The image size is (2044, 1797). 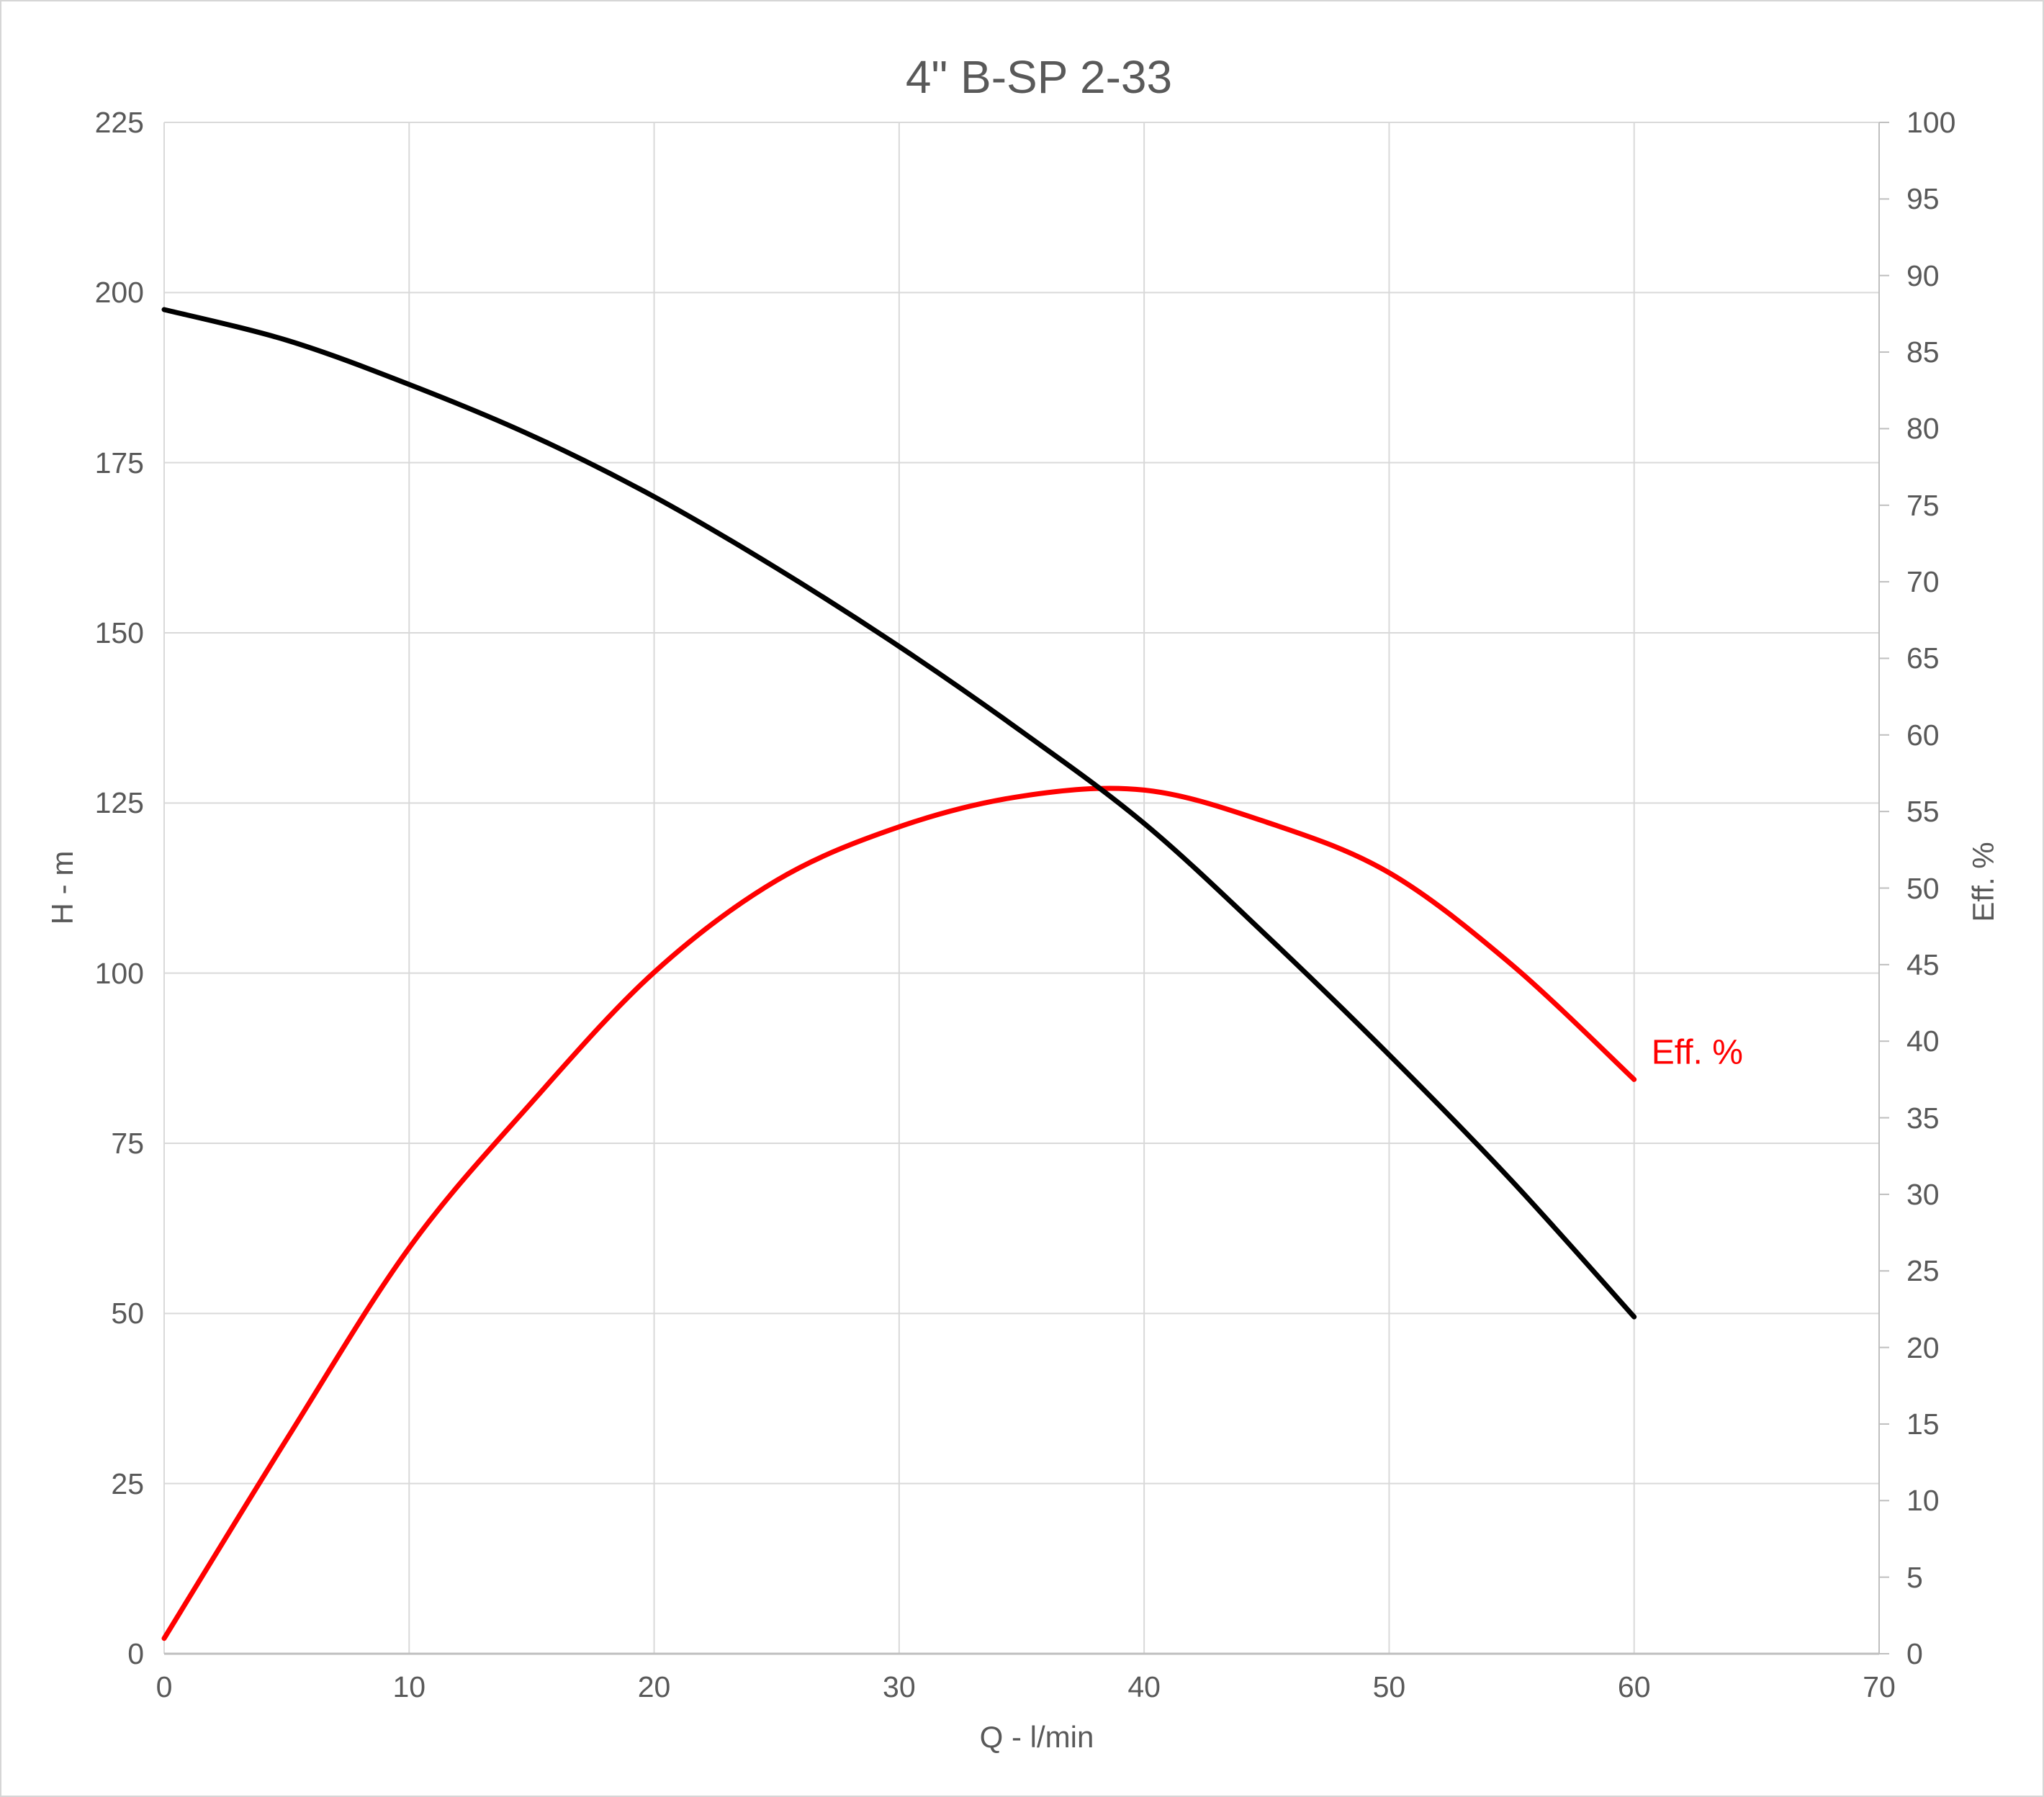 I want to click on y-left-tick-label: 50, so click(x=127, y=1314).